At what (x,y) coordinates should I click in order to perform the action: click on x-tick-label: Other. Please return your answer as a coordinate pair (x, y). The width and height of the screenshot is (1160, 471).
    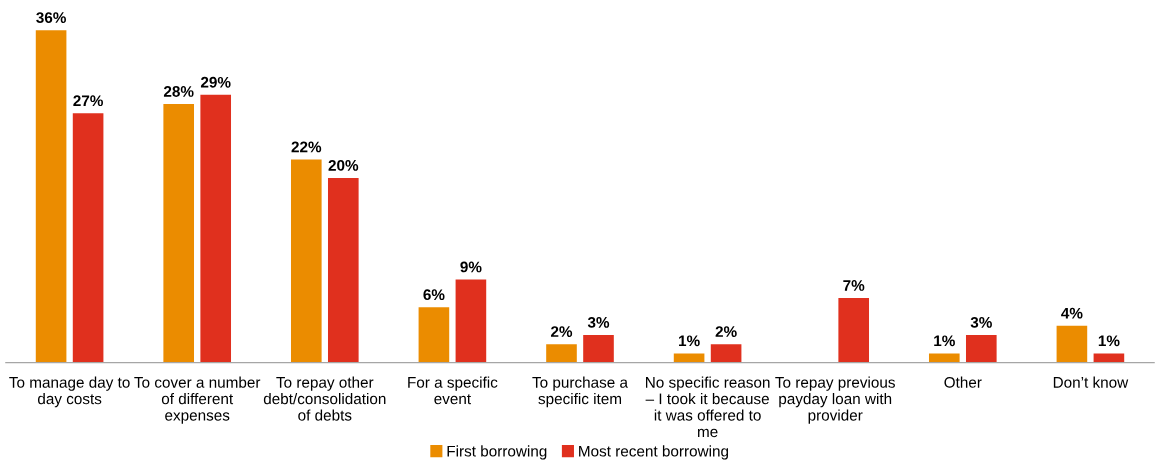
    Looking at the image, I should click on (963, 382).